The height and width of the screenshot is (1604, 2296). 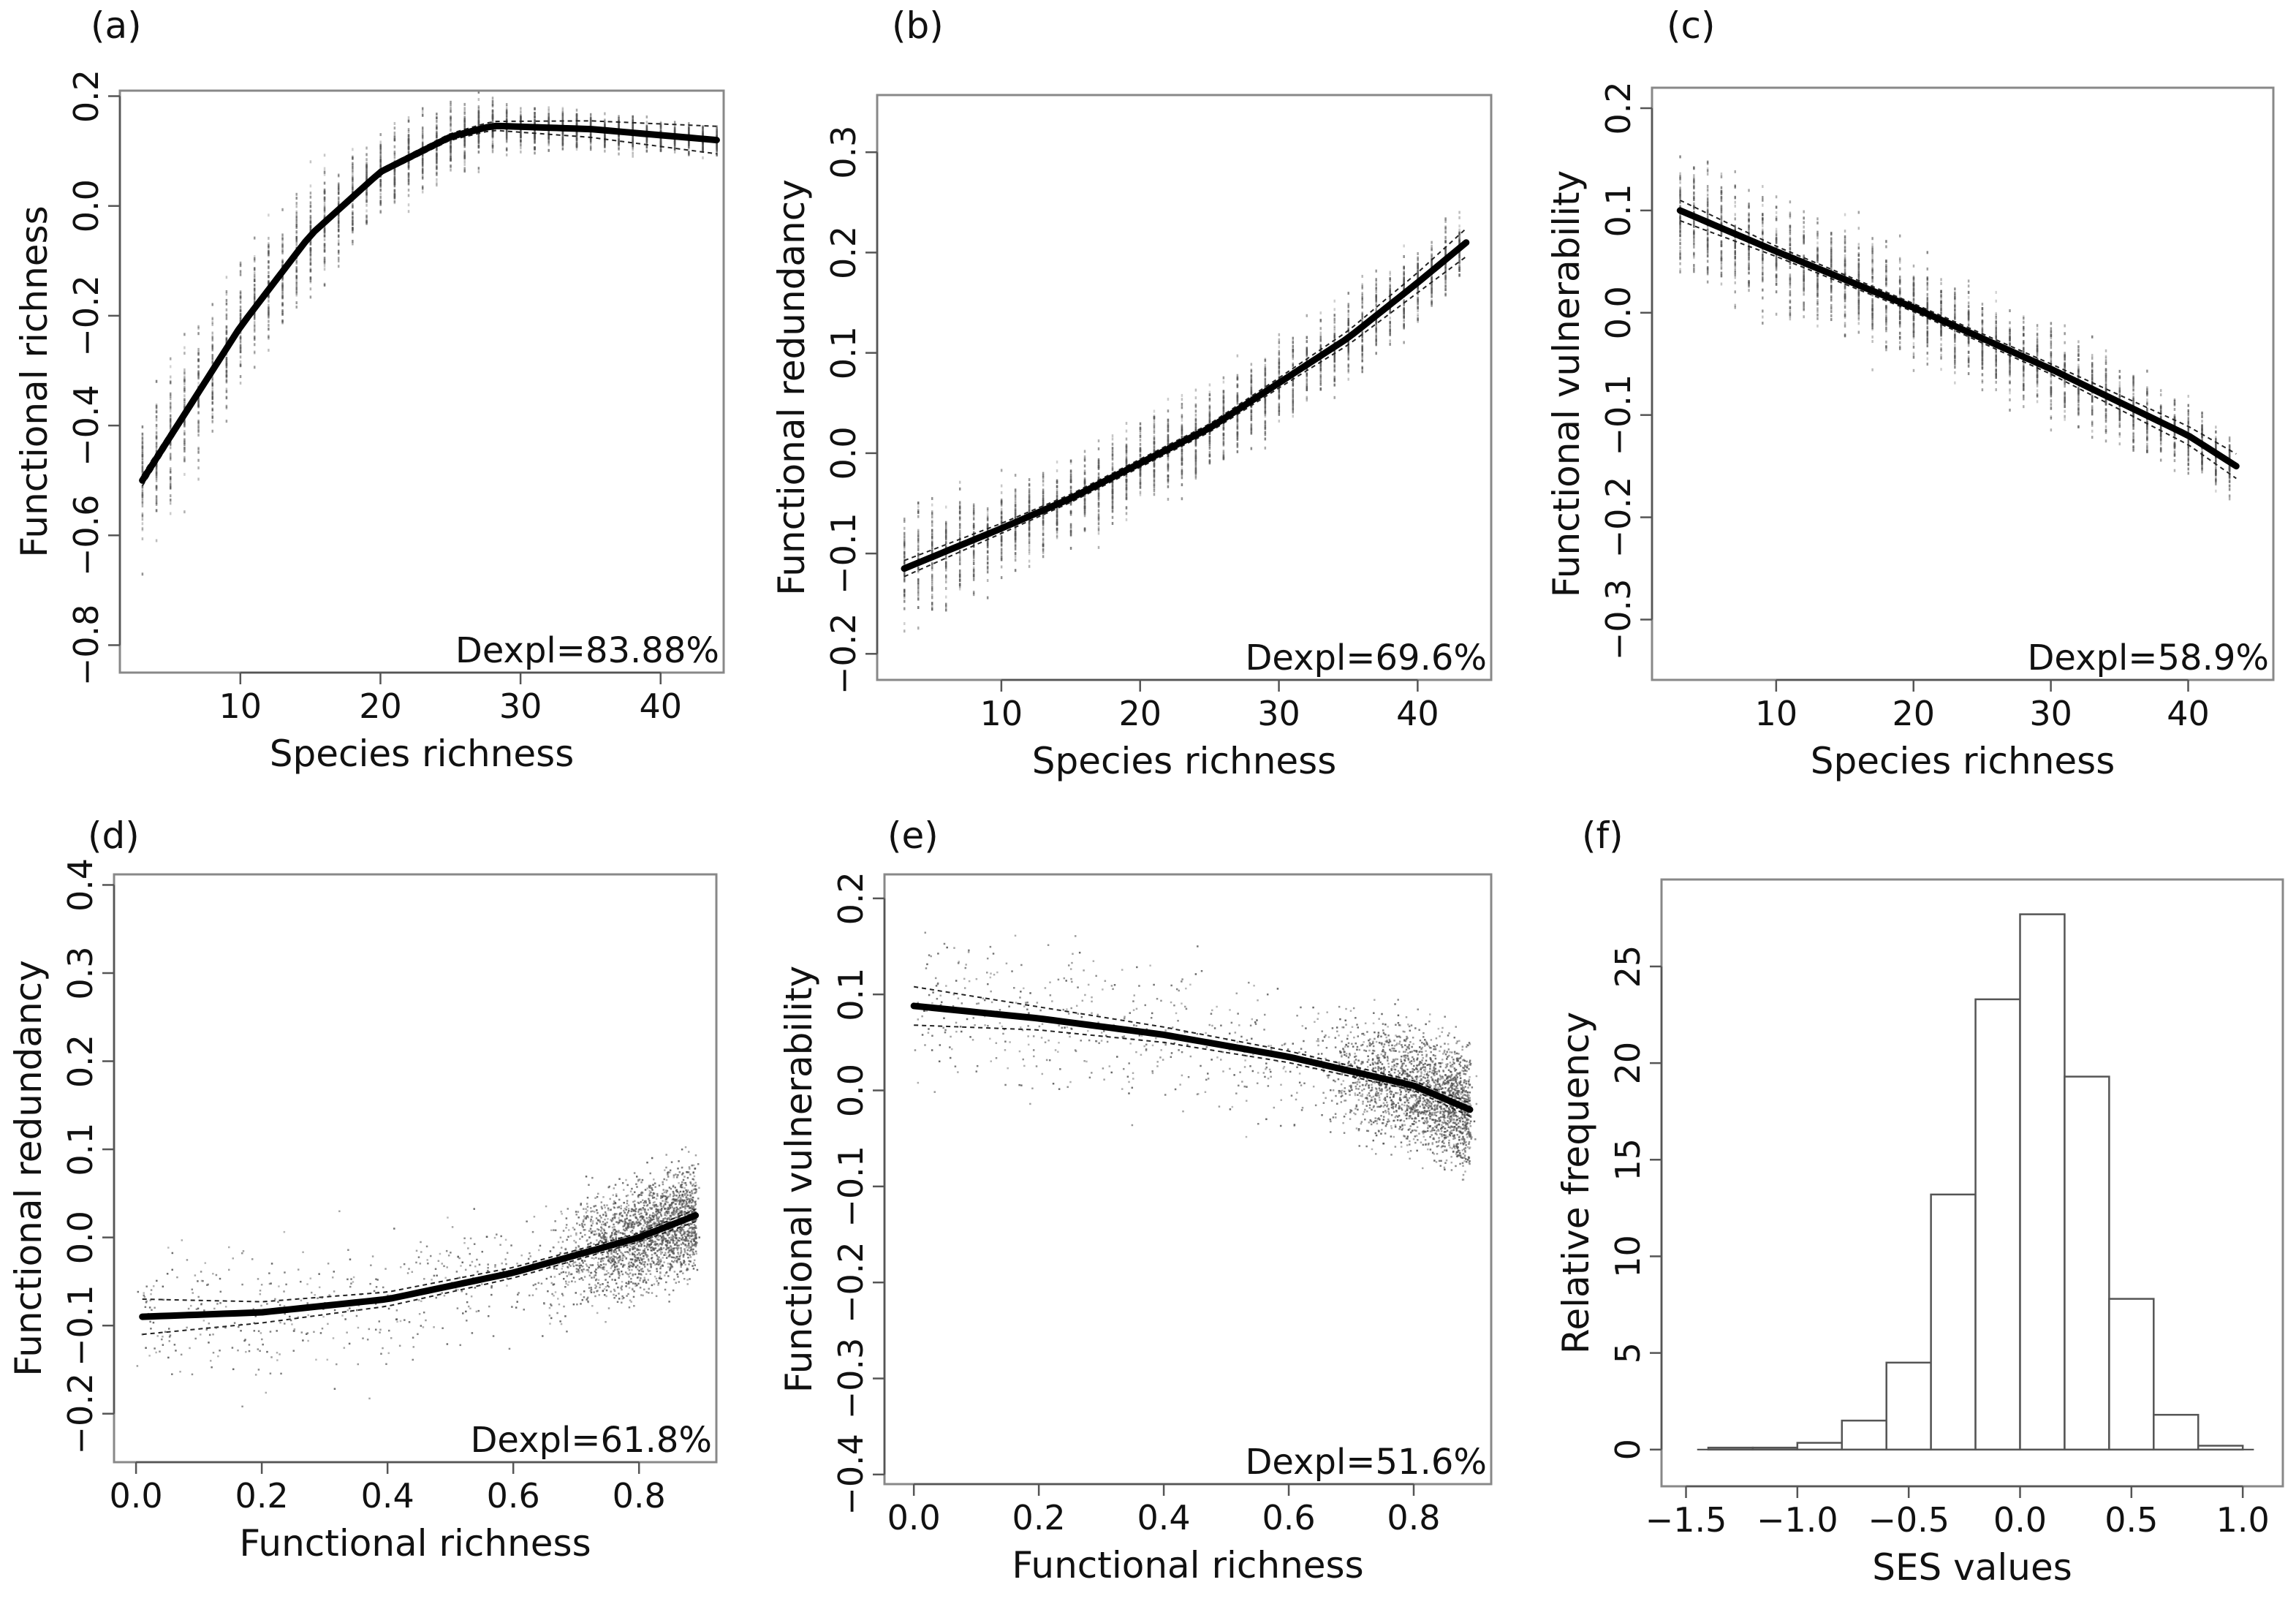 I want to click on x-tick-label: 10, so click(x=240, y=706).